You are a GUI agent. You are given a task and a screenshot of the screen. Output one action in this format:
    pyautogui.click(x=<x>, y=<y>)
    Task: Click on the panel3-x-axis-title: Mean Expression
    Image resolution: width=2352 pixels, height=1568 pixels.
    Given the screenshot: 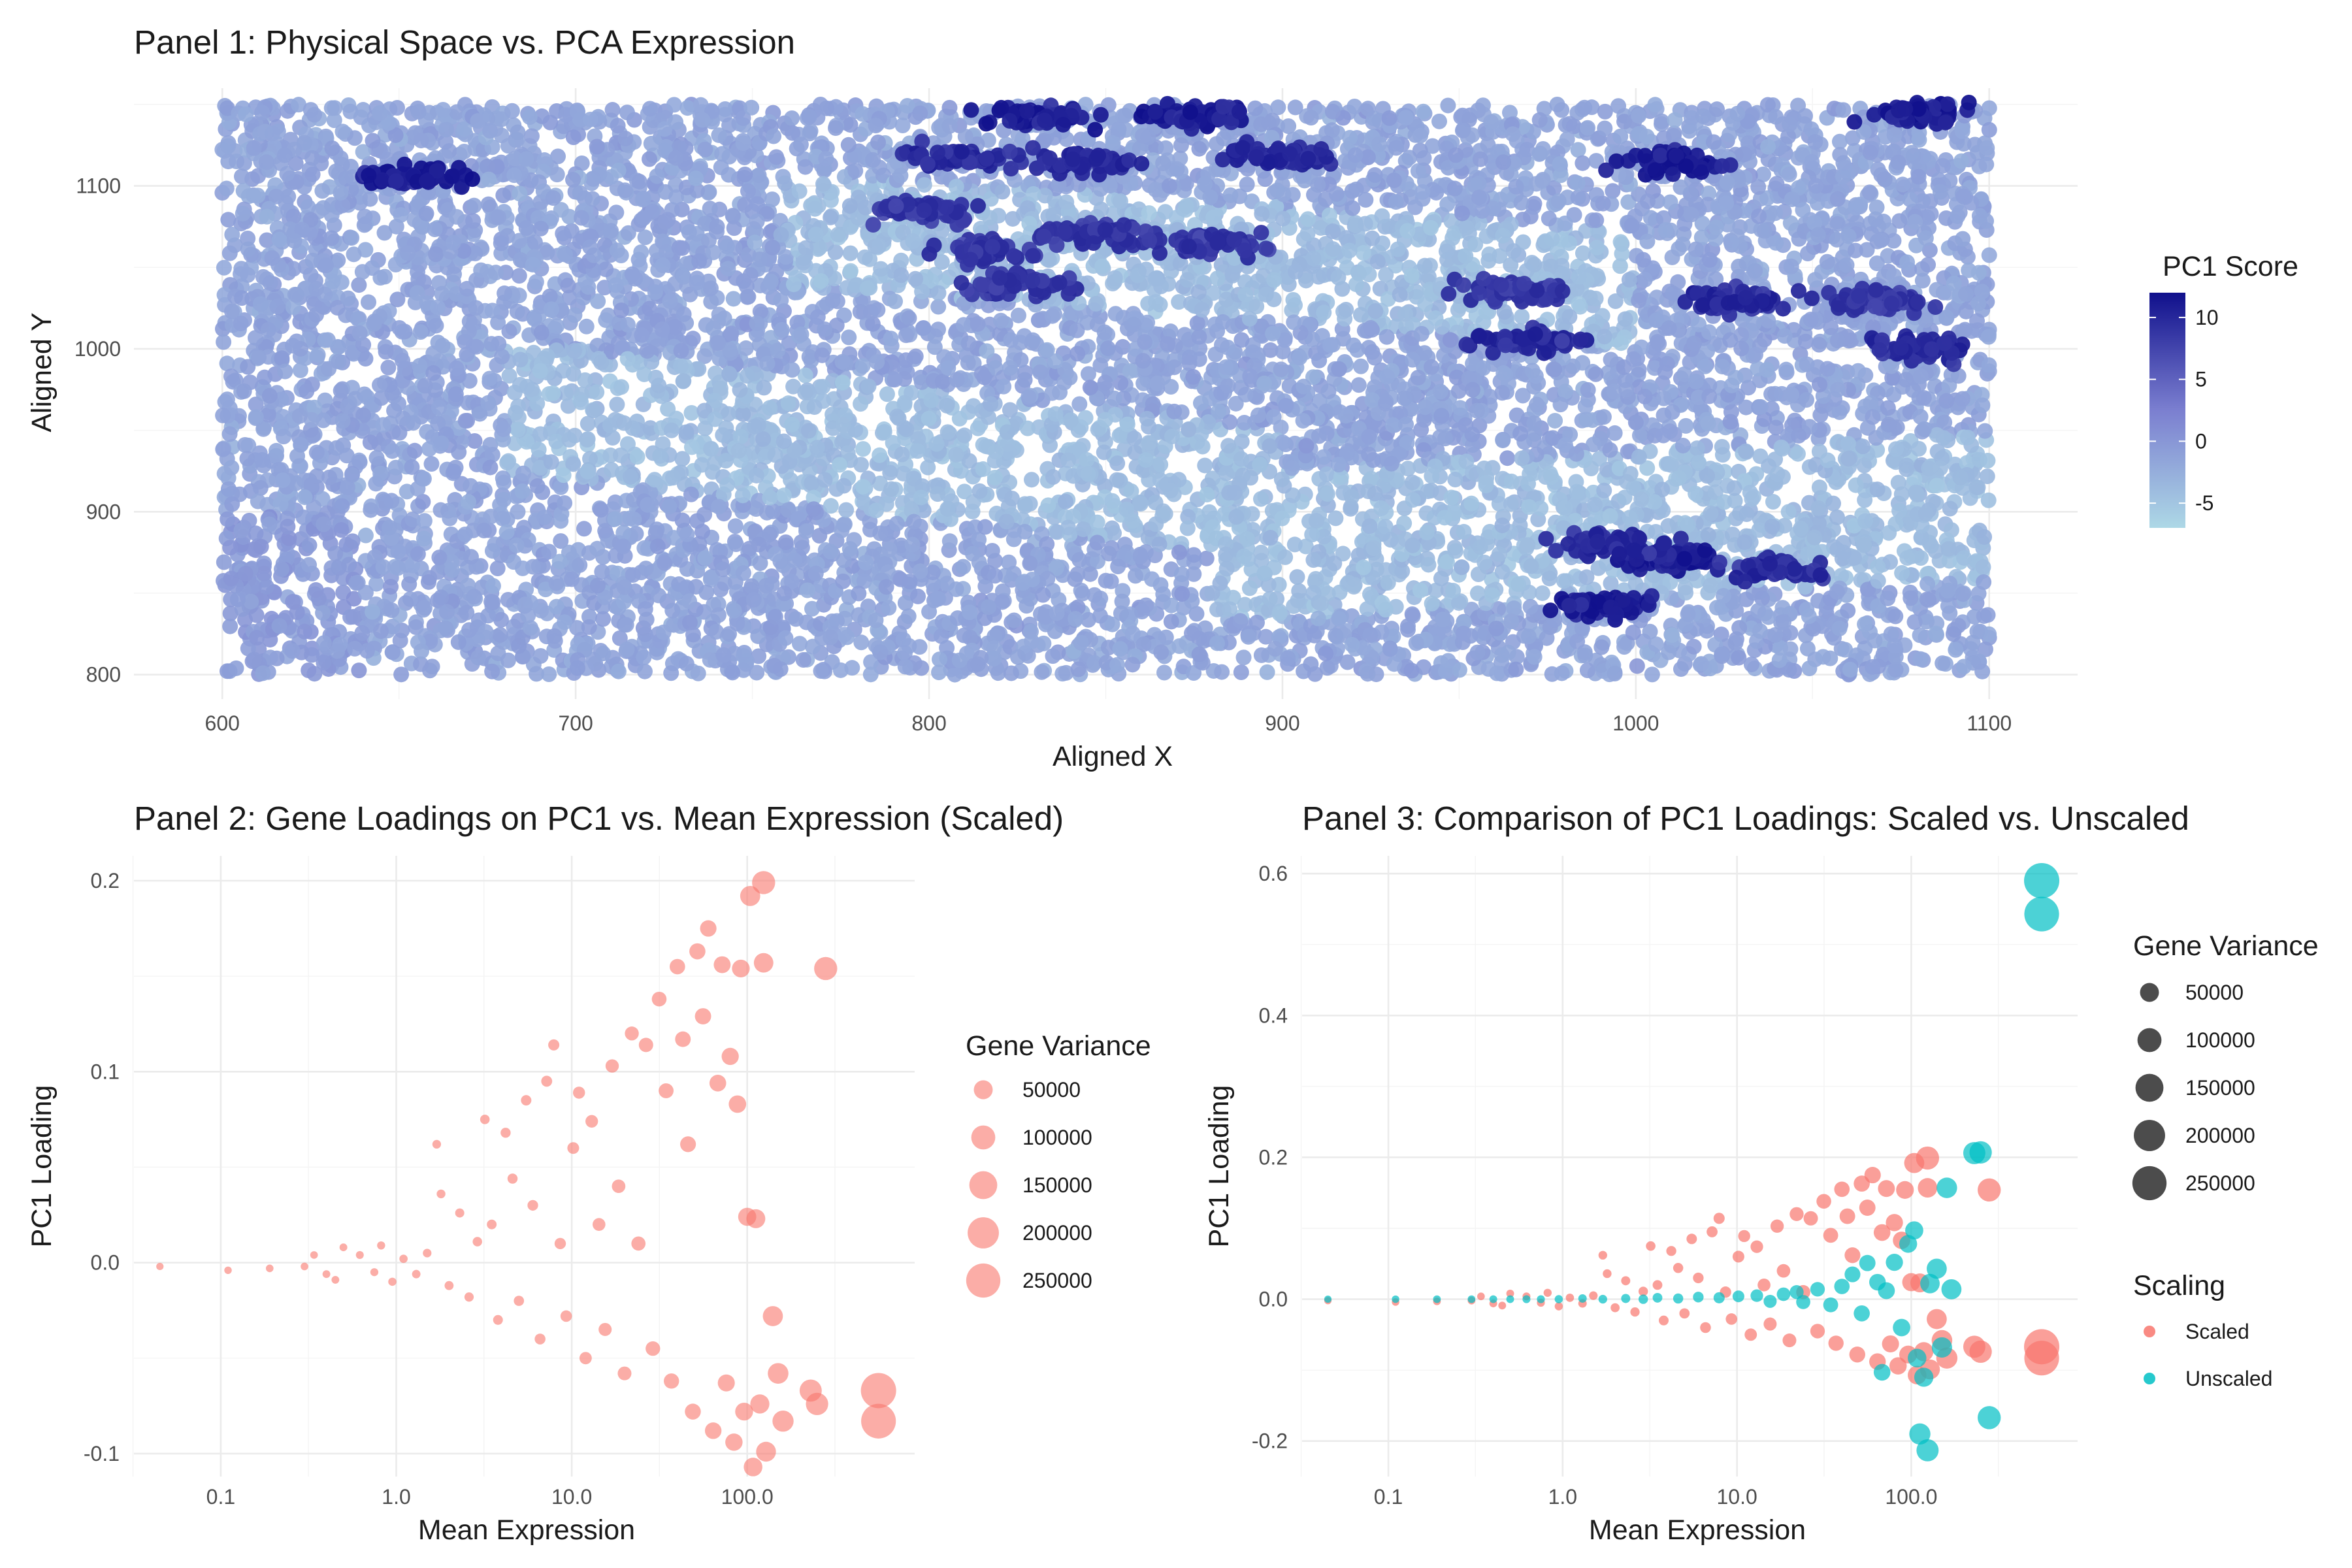 What is the action you would take?
    pyautogui.click(x=1697, y=1530)
    